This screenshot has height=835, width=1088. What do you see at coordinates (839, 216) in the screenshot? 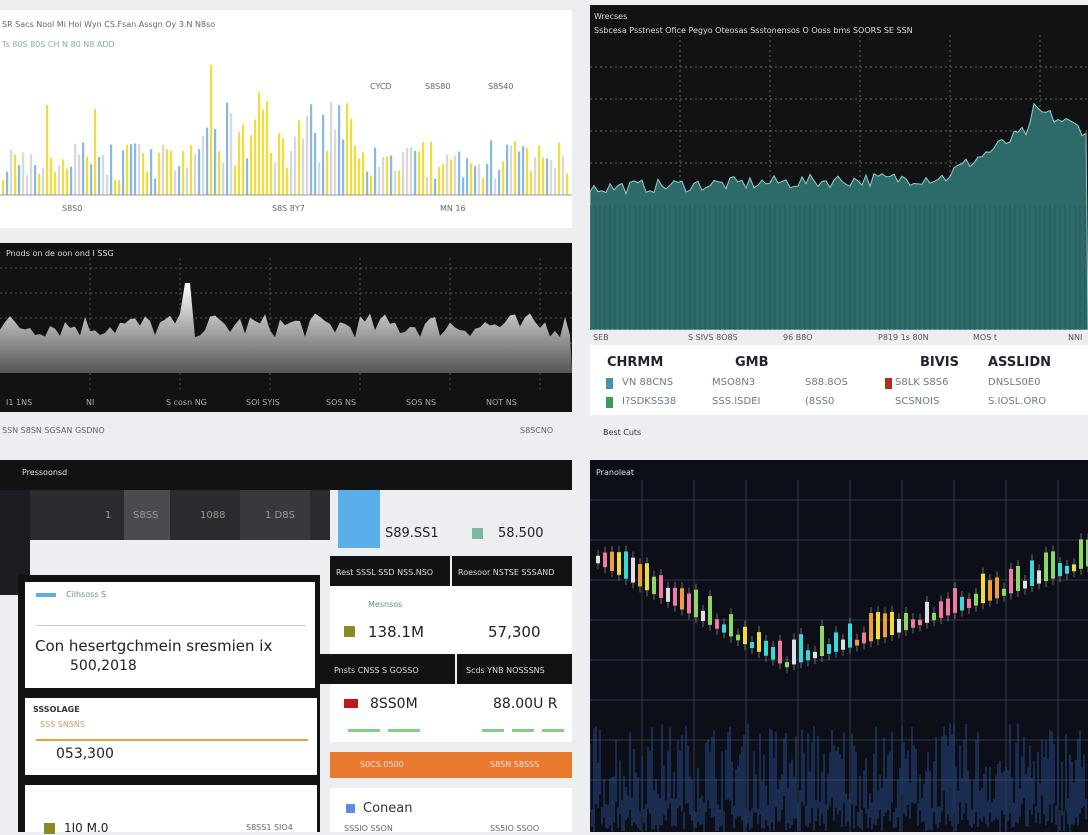
I see `area` at bounding box center [839, 216].